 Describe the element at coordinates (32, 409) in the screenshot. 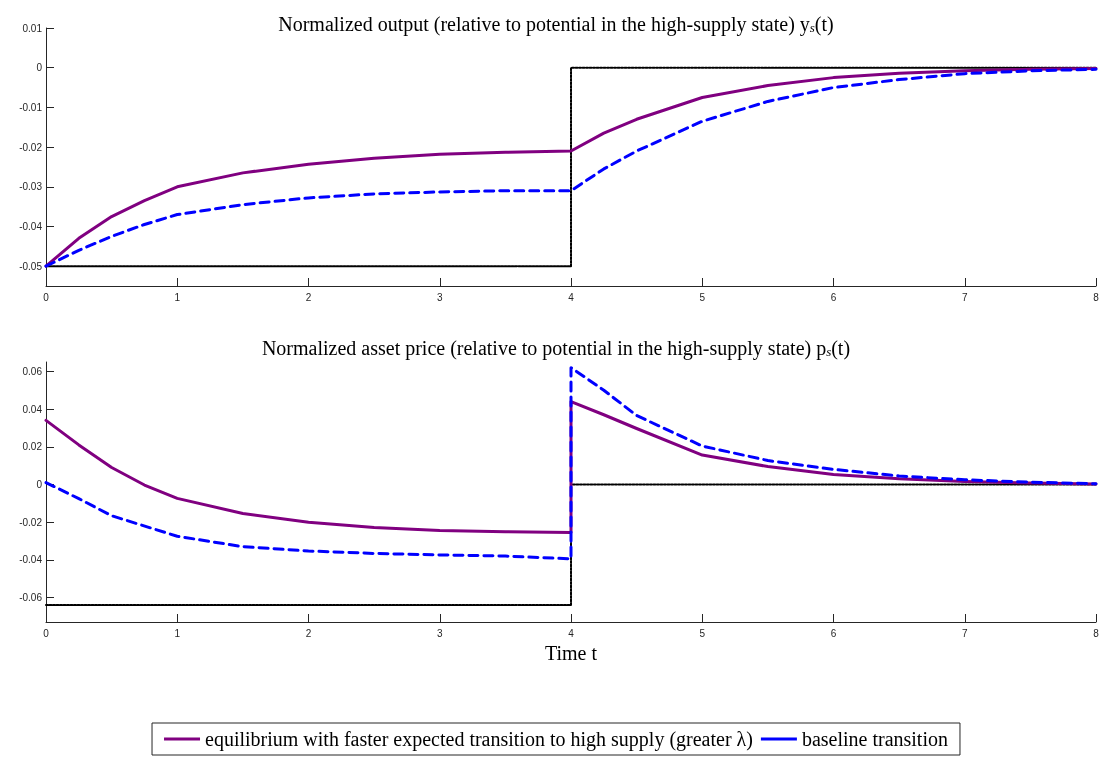

I see `y-tick-label: 0.04` at that location.